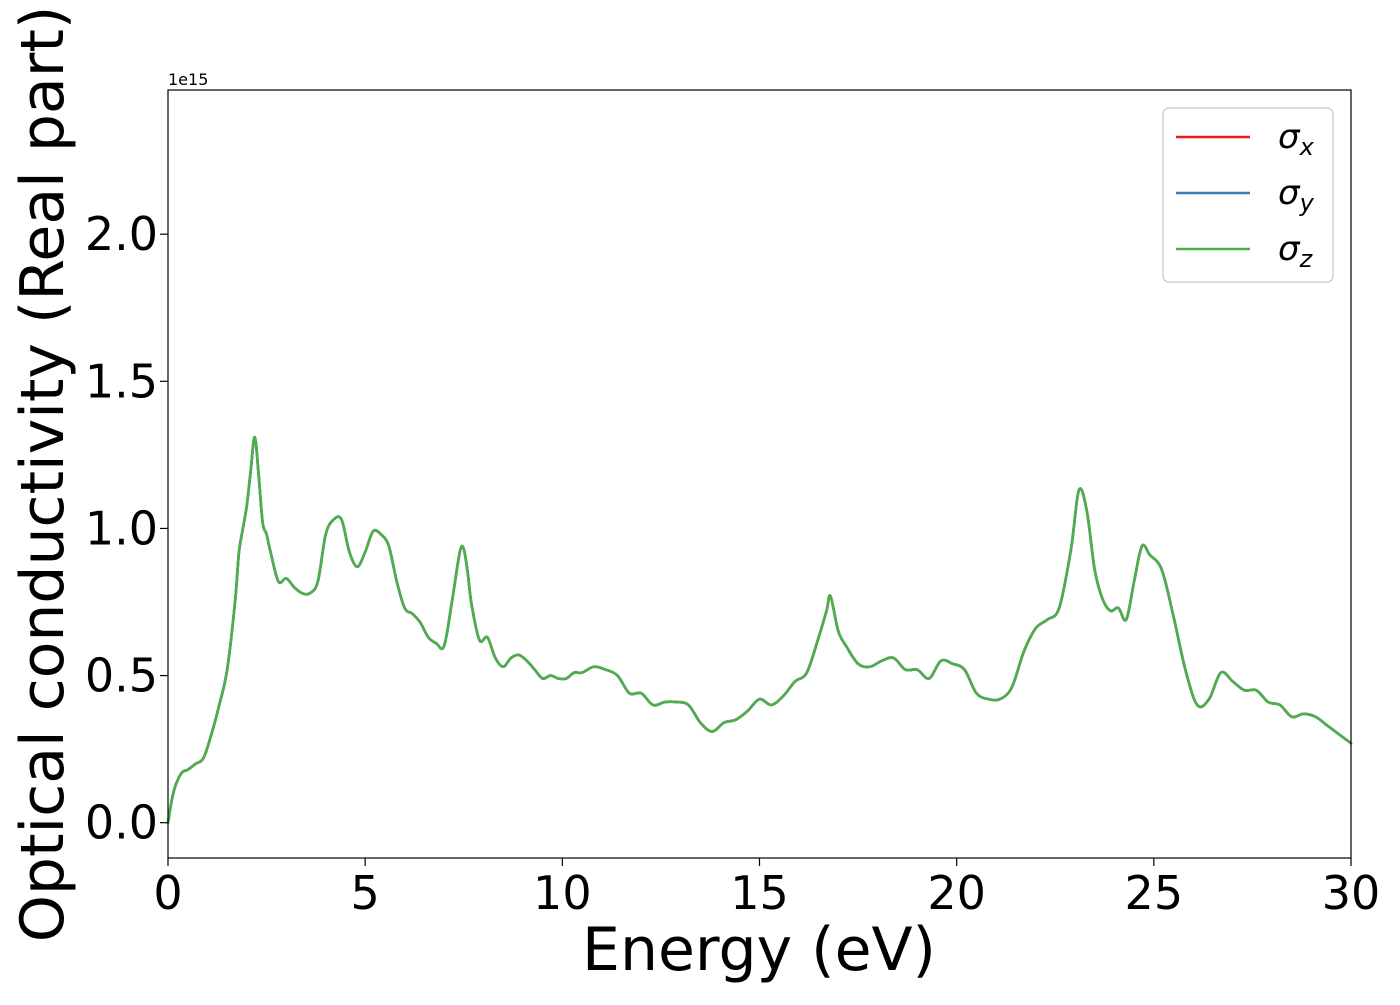 This screenshot has width=1400, height=1005. What do you see at coordinates (1154, 893) in the screenshot?
I see `x-tick-label: 25` at bounding box center [1154, 893].